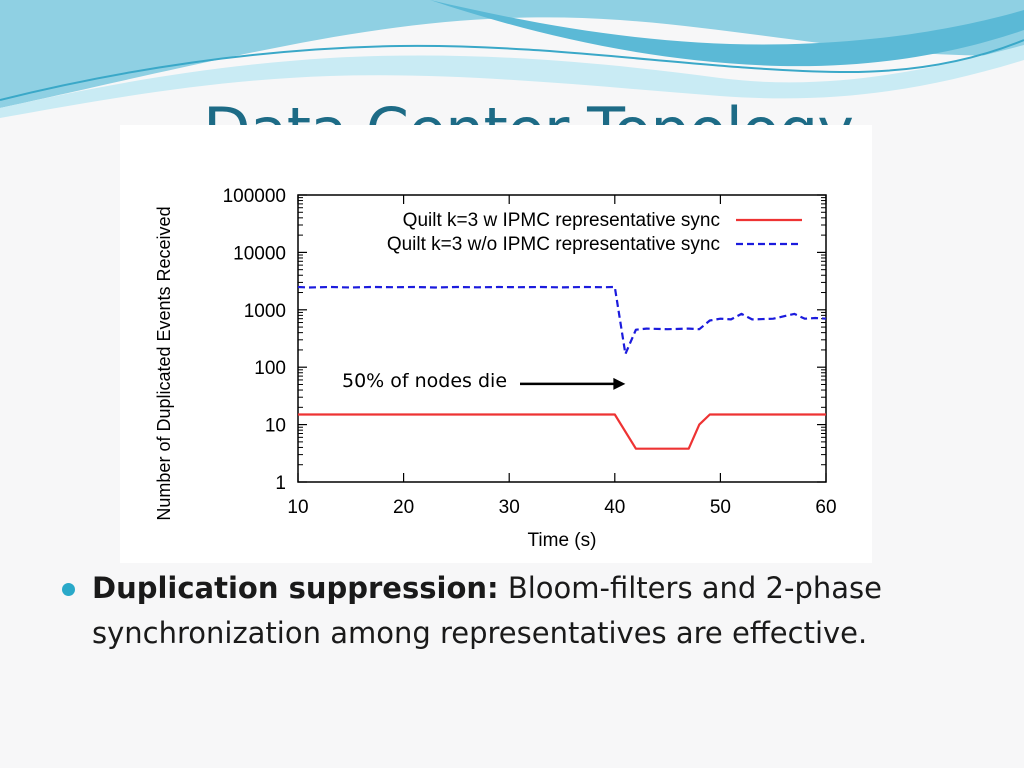 The width and height of the screenshot is (1024, 768). Describe the element at coordinates (619, 383) in the screenshot. I see `annotation-arrow-head` at that location.